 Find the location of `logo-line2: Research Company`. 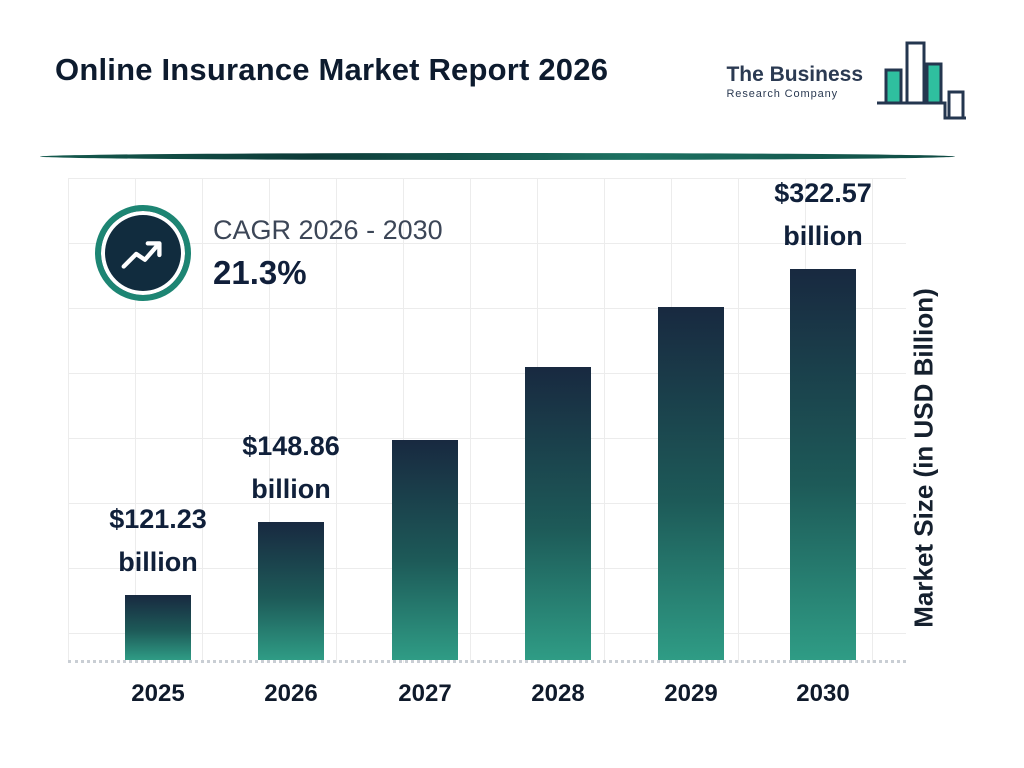

logo-line2: Research Company is located at coordinates (782, 93).